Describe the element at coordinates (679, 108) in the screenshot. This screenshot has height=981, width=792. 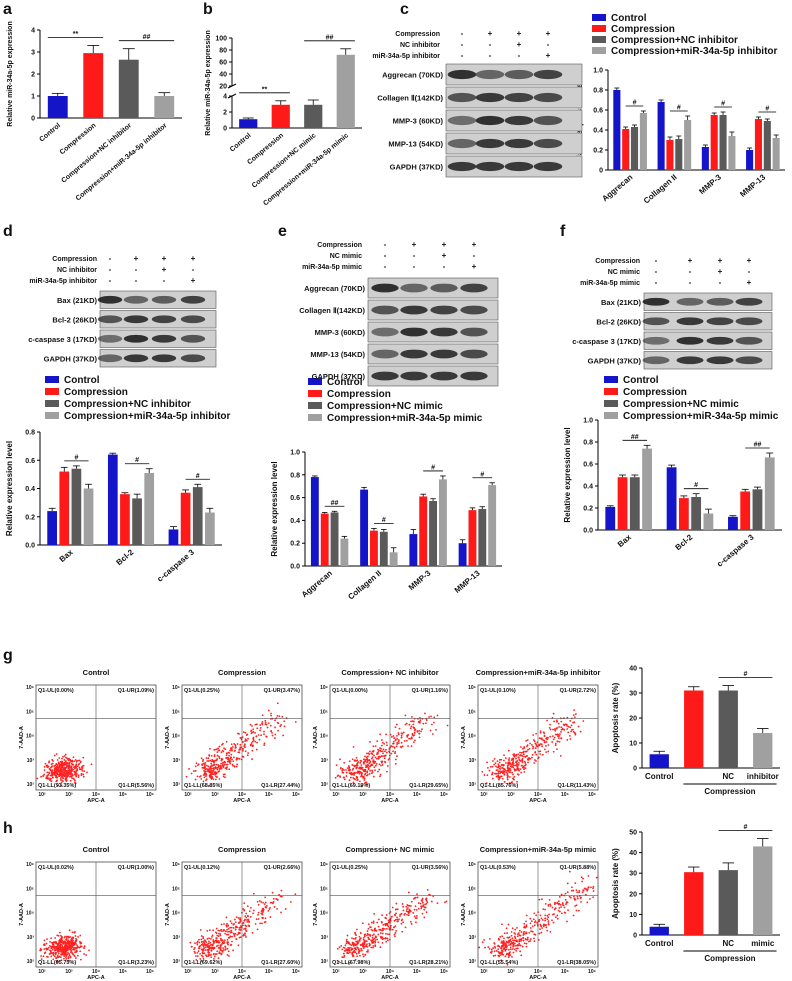
I see `significance-mark: #` at that location.